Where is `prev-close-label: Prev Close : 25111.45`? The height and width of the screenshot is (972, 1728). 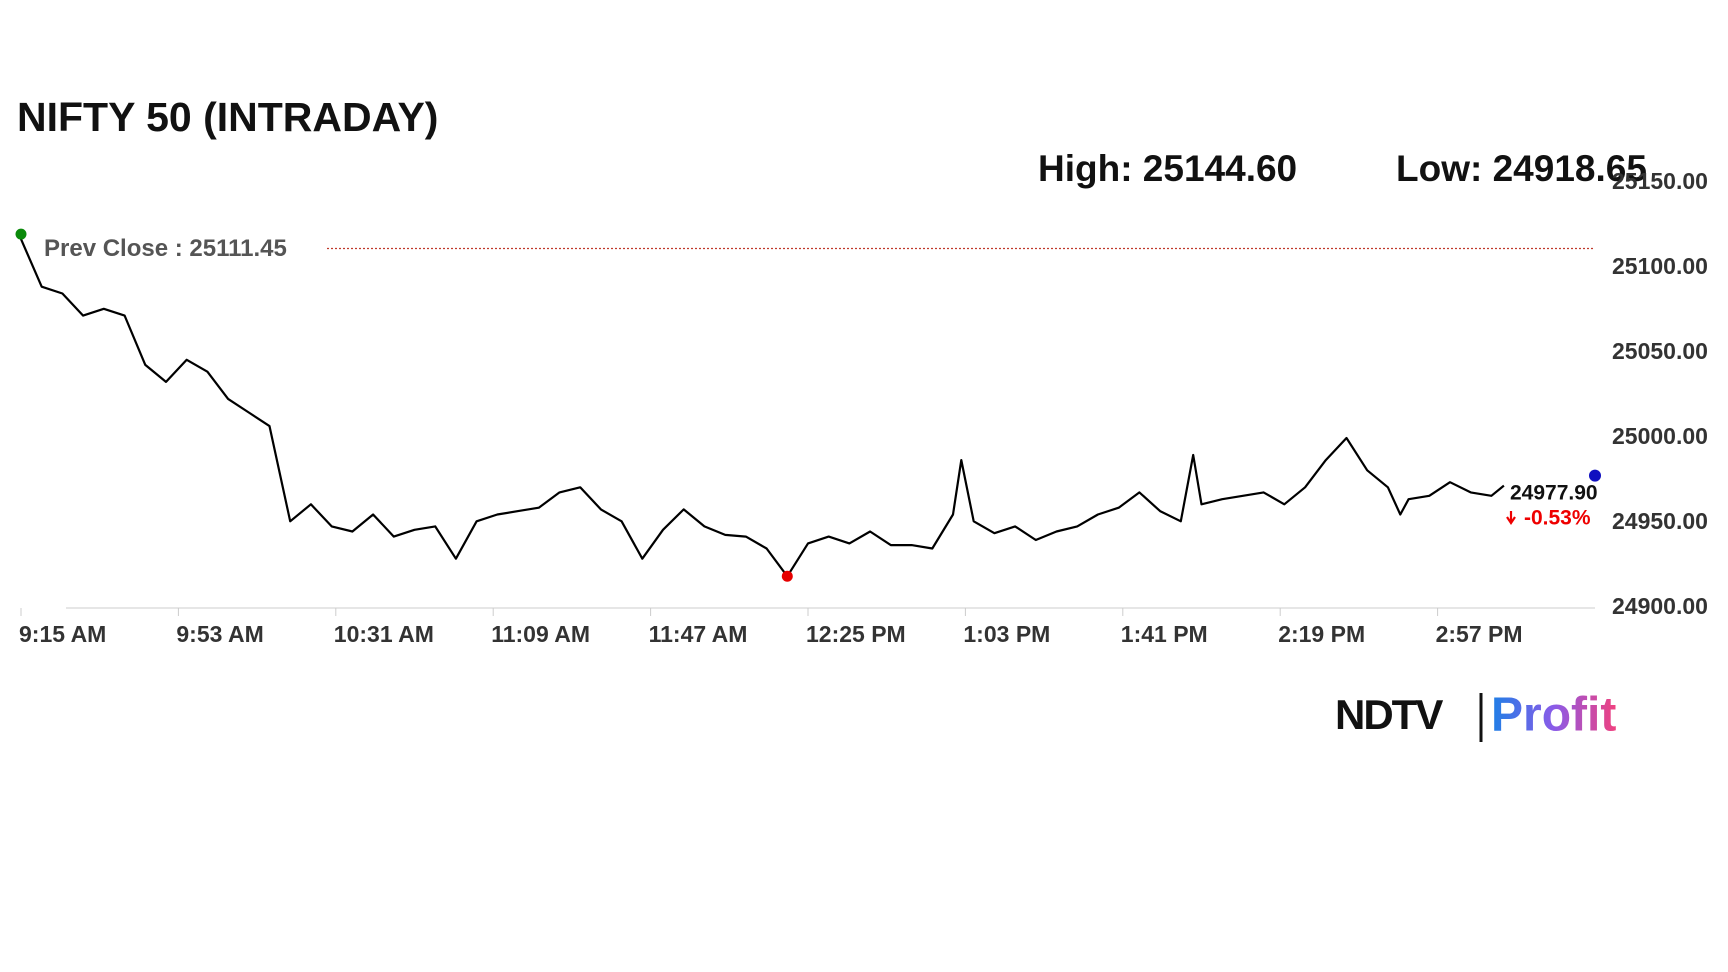
prev-close-label: Prev Close : 25111.45 is located at coordinates (165, 248).